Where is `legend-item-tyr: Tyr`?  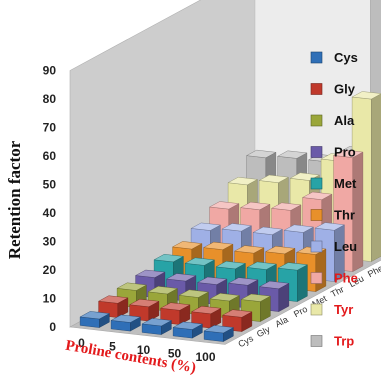 legend-item-tyr: Tyr is located at coordinates (331, 309).